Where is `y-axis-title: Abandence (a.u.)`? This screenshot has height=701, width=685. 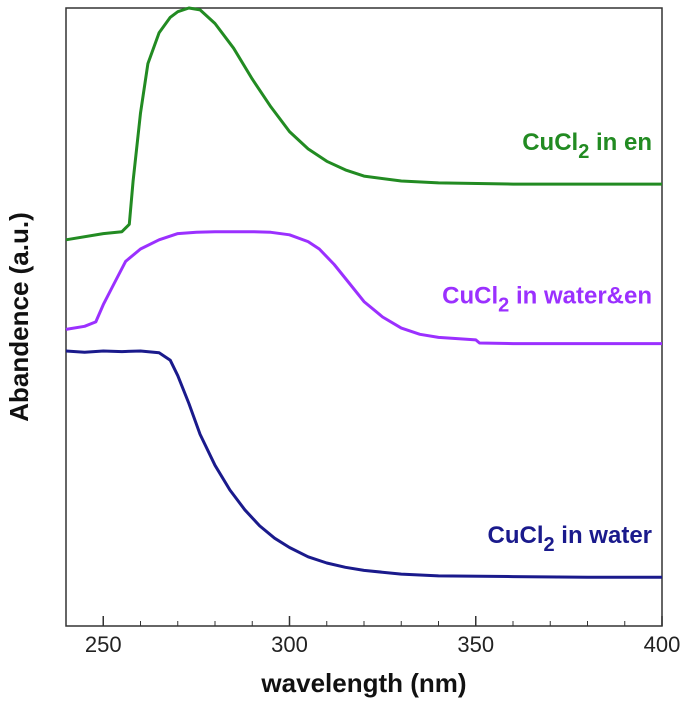
y-axis-title: Abandence (a.u.) is located at coordinates (19, 316).